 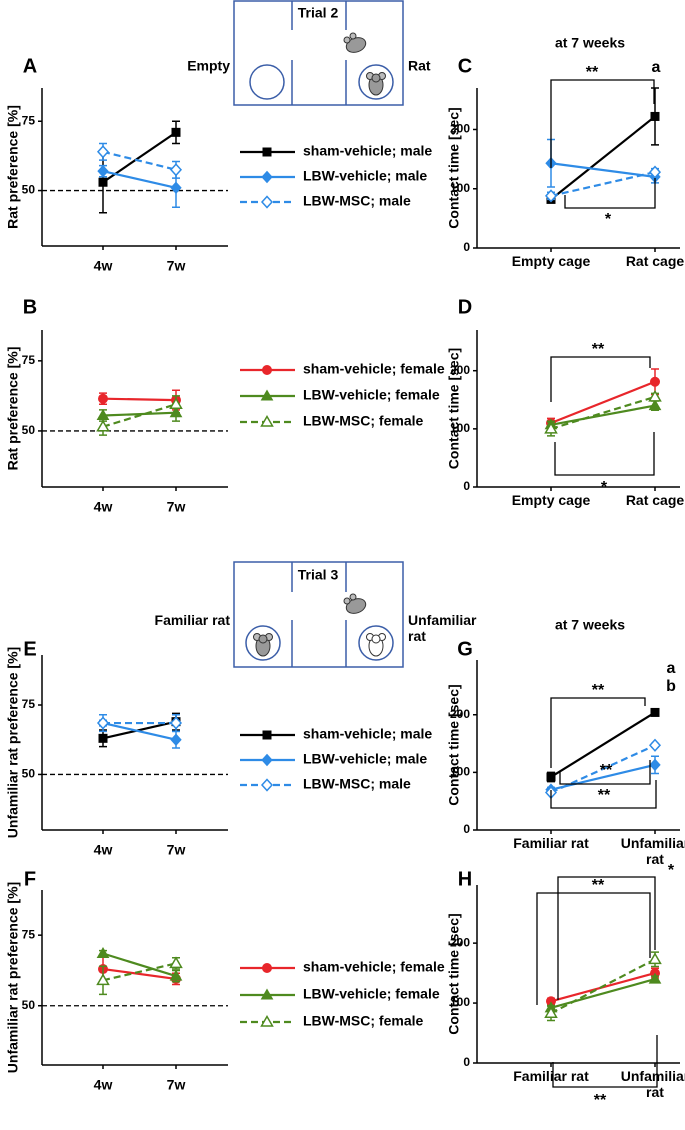 What do you see at coordinates (551, 1076) in the screenshot?
I see `x-tick-label: Familiar rat` at bounding box center [551, 1076].